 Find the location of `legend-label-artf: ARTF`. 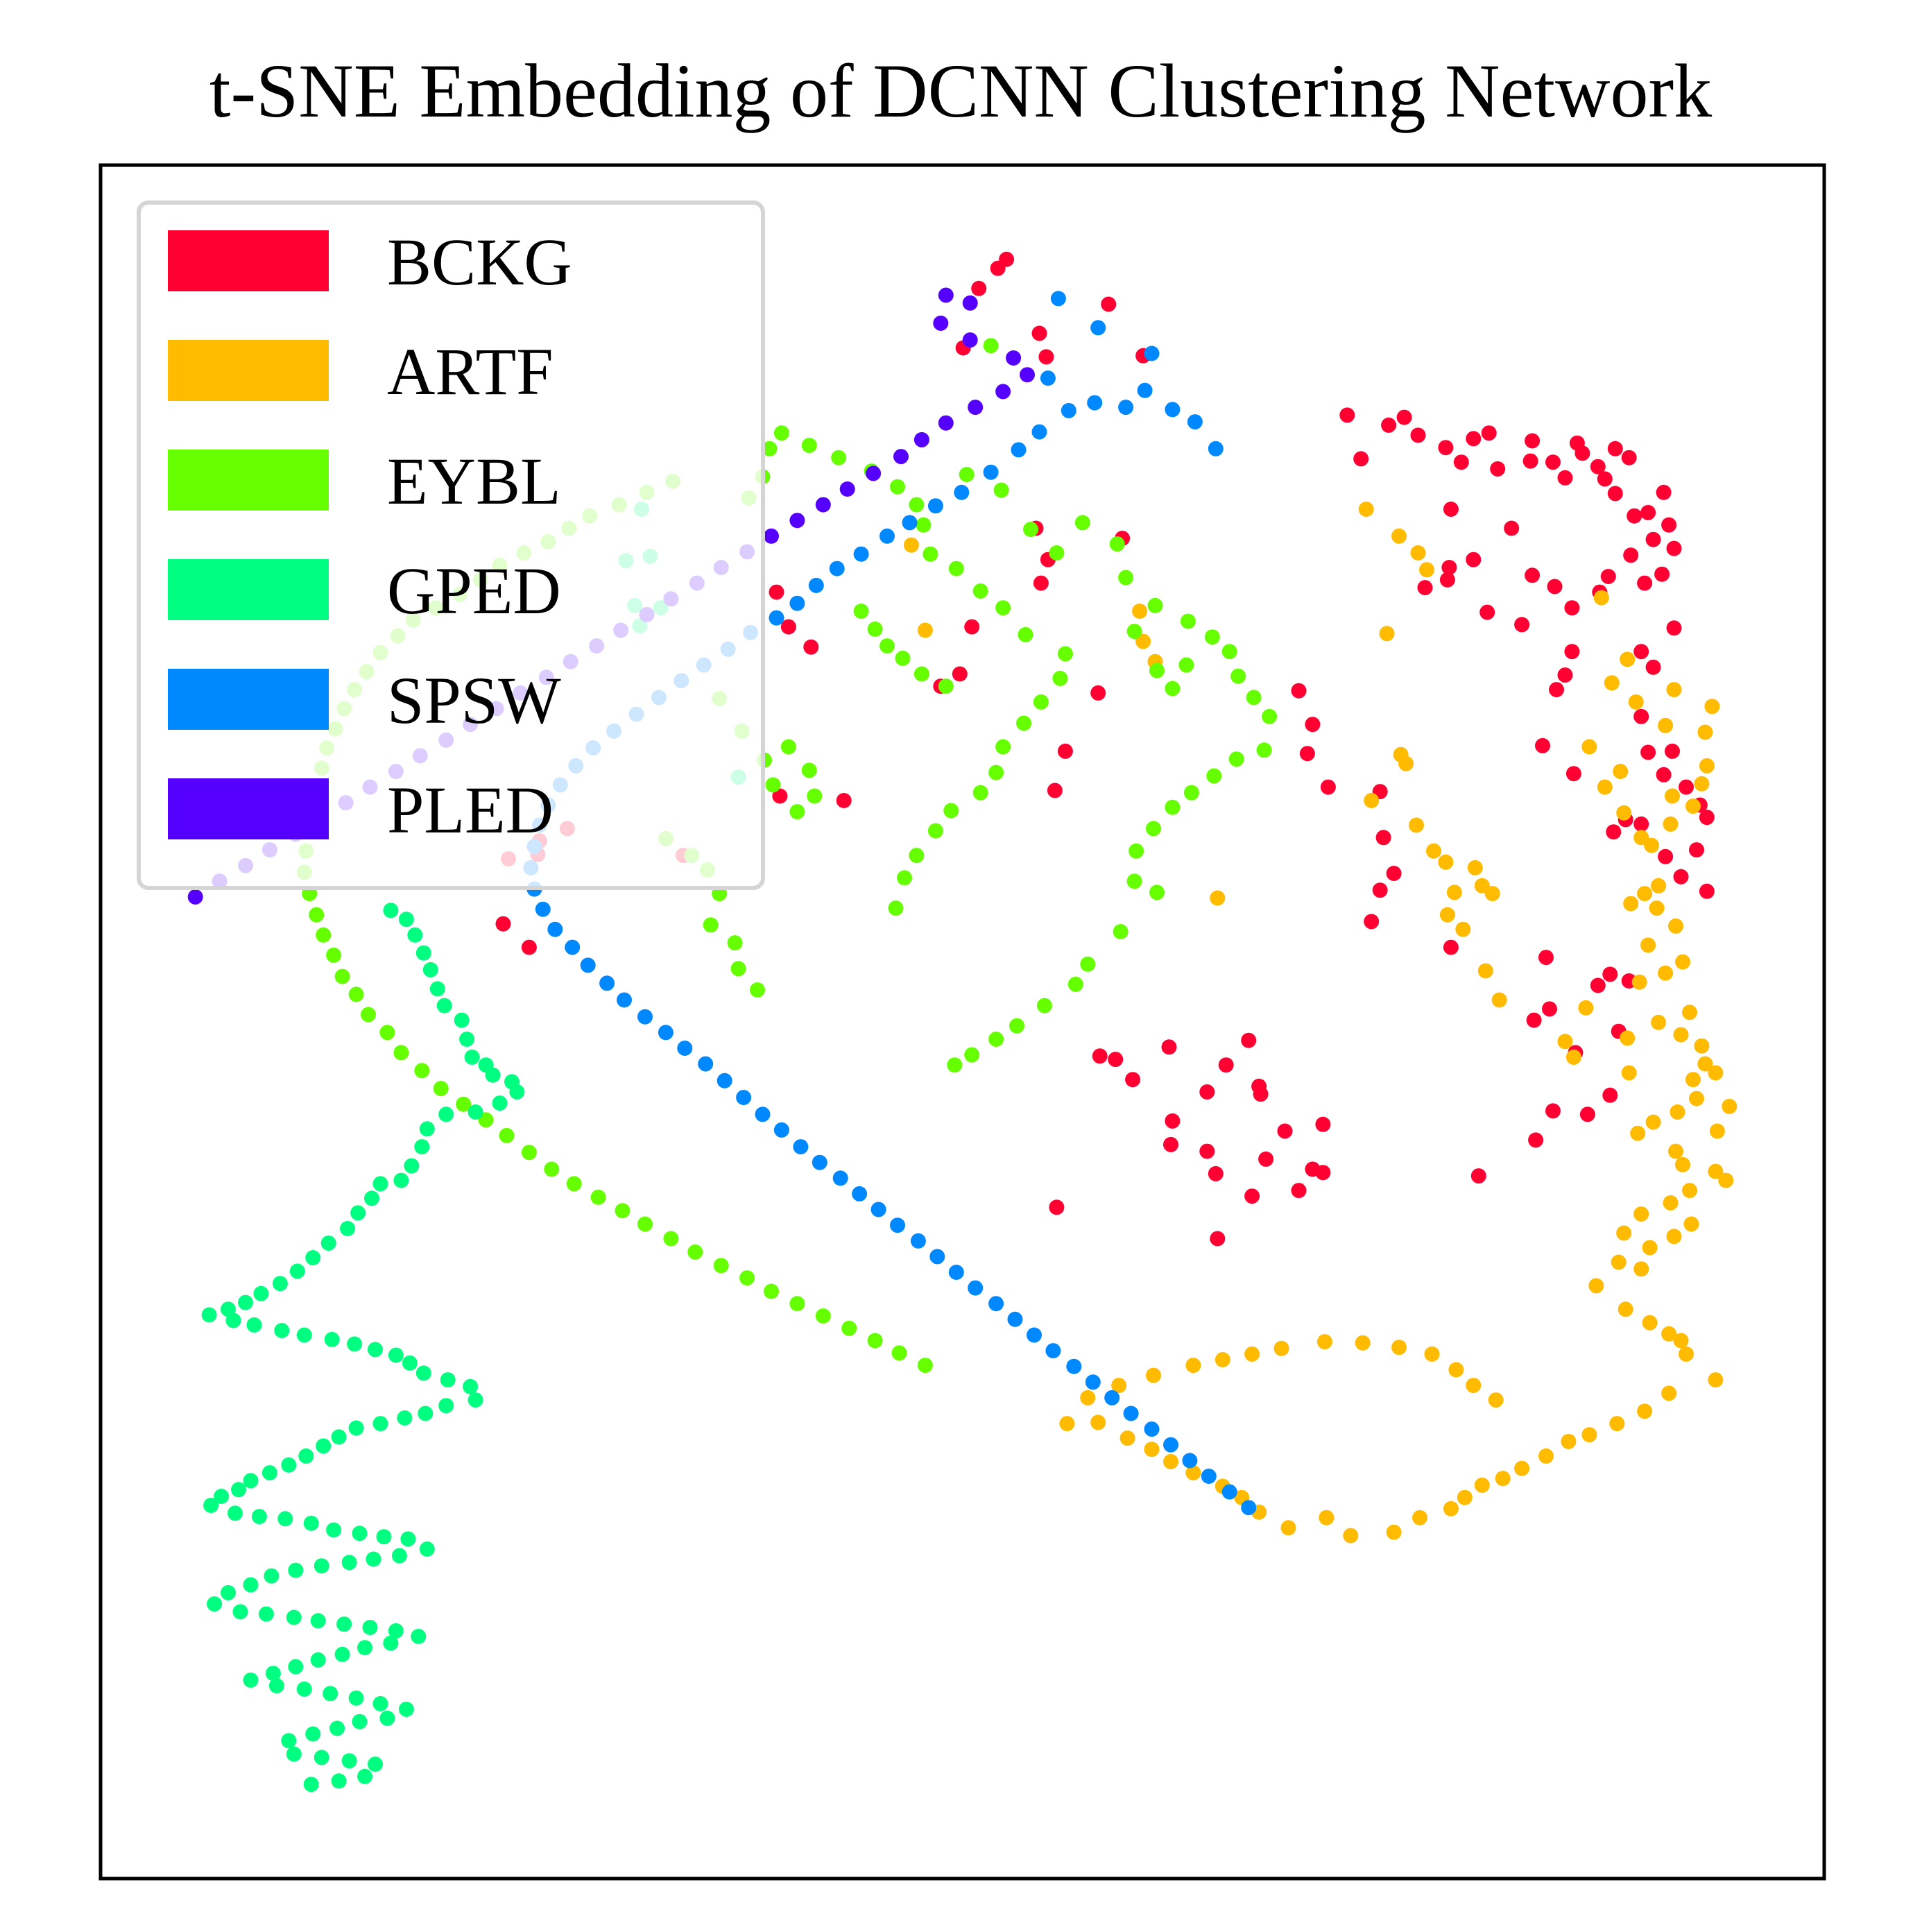

legend-label-artf: ARTF is located at coordinates (470, 371).